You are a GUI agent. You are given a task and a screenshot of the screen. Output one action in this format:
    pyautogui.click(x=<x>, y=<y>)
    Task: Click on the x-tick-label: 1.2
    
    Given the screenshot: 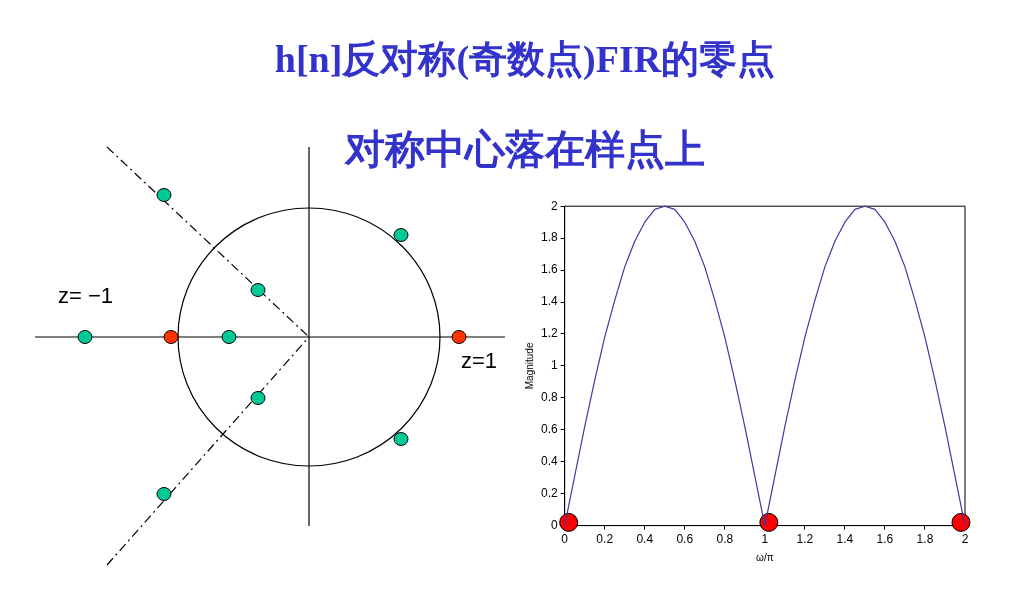 What is the action you would take?
    pyautogui.click(x=805, y=539)
    